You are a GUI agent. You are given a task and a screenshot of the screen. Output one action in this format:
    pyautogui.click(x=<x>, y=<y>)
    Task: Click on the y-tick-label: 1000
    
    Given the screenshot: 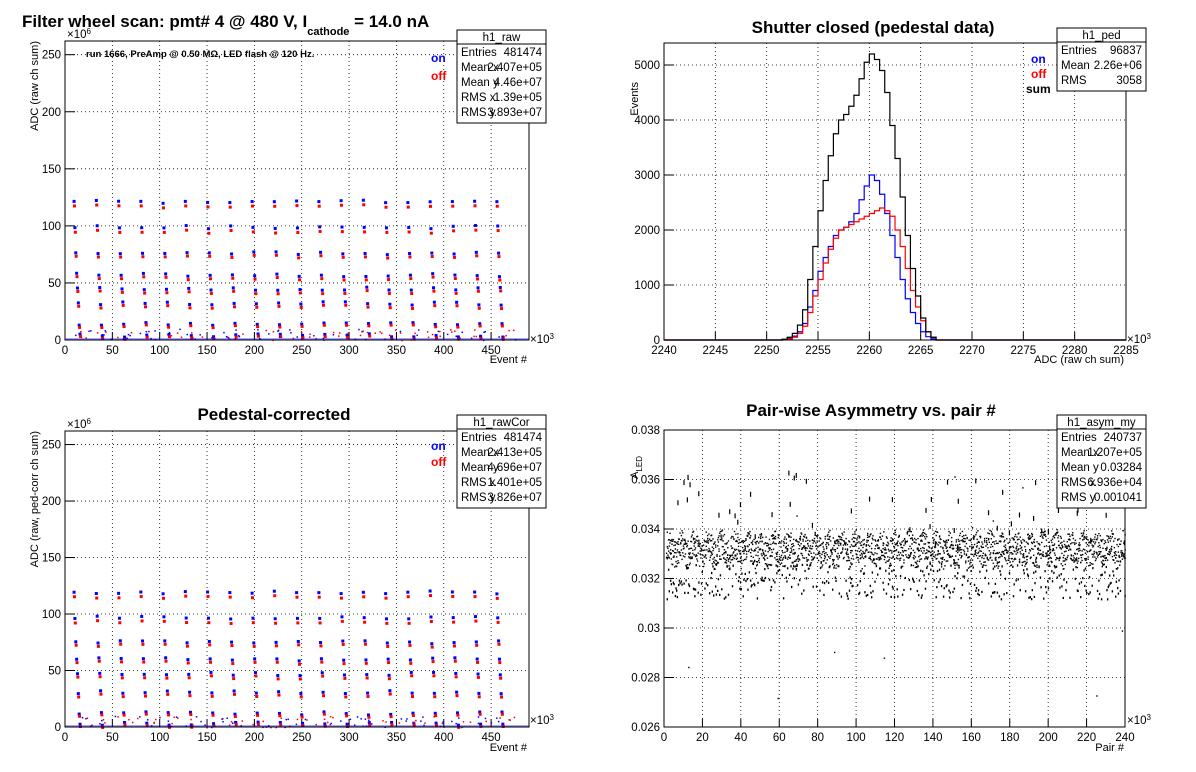 What is the action you would take?
    pyautogui.click(x=647, y=286)
    